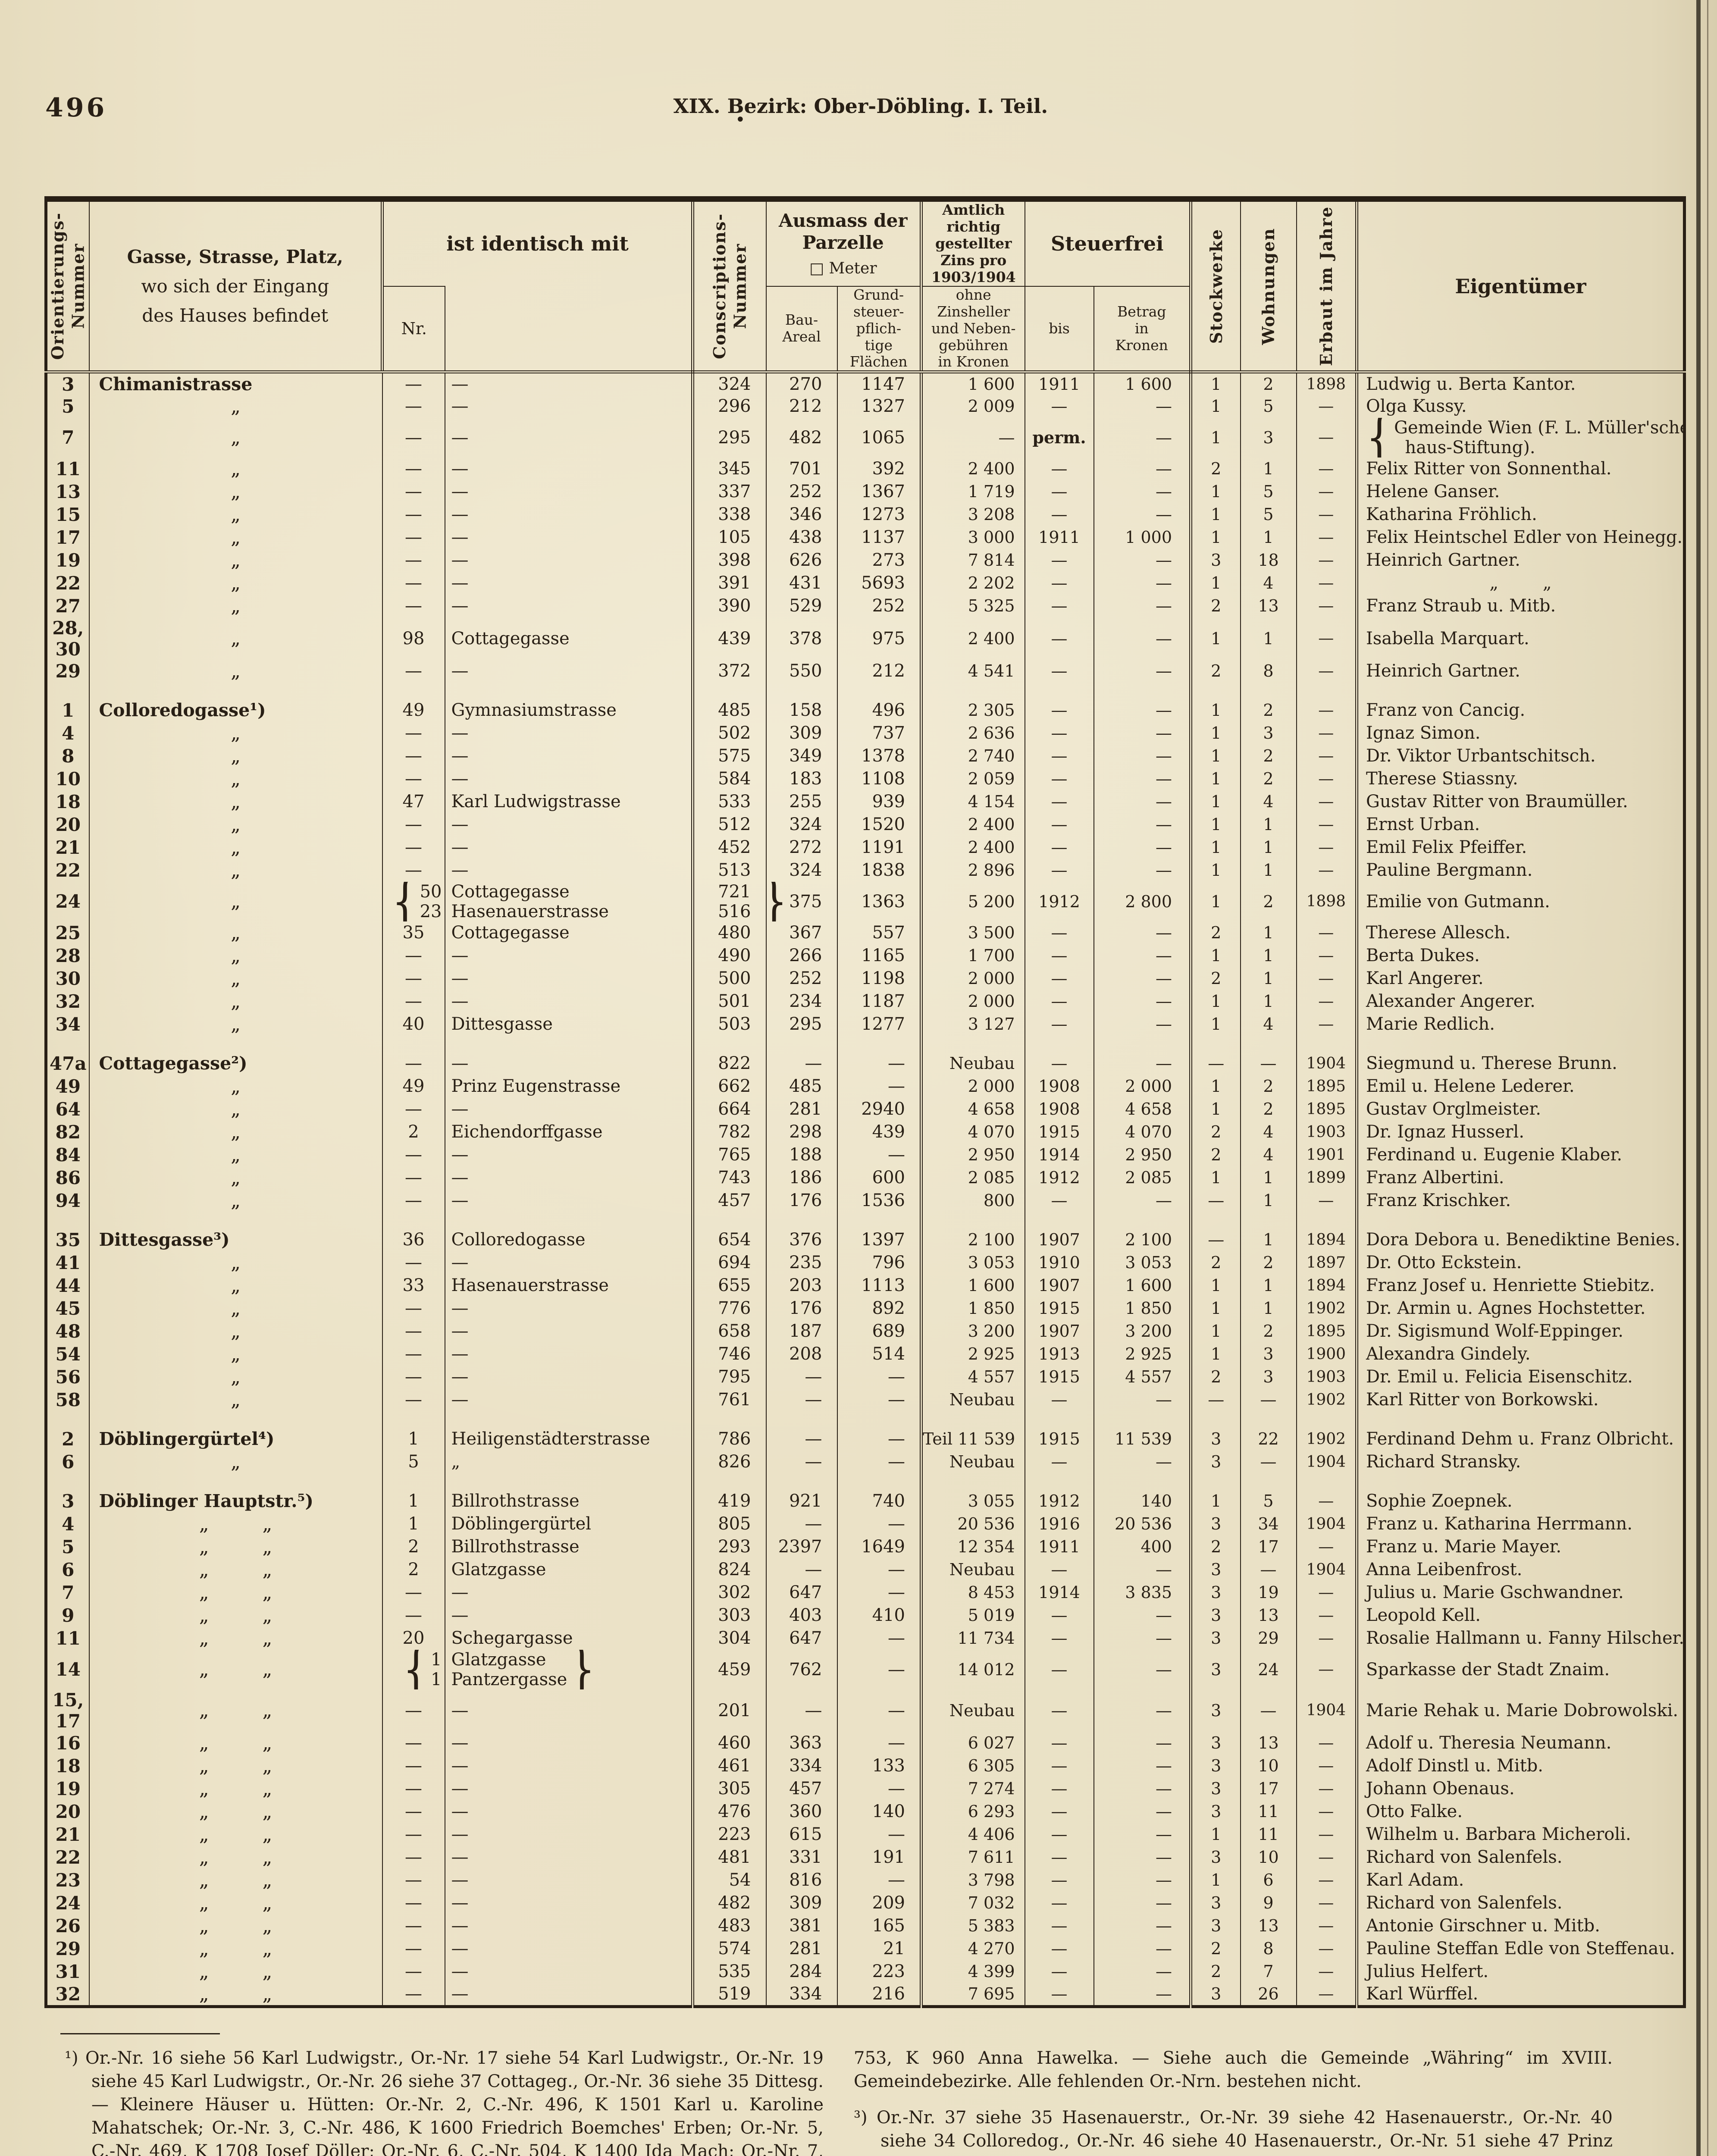 This screenshot has width=1717, height=2156. I want to click on cell-eig: Franz Albertini., so click(1520, 1177).